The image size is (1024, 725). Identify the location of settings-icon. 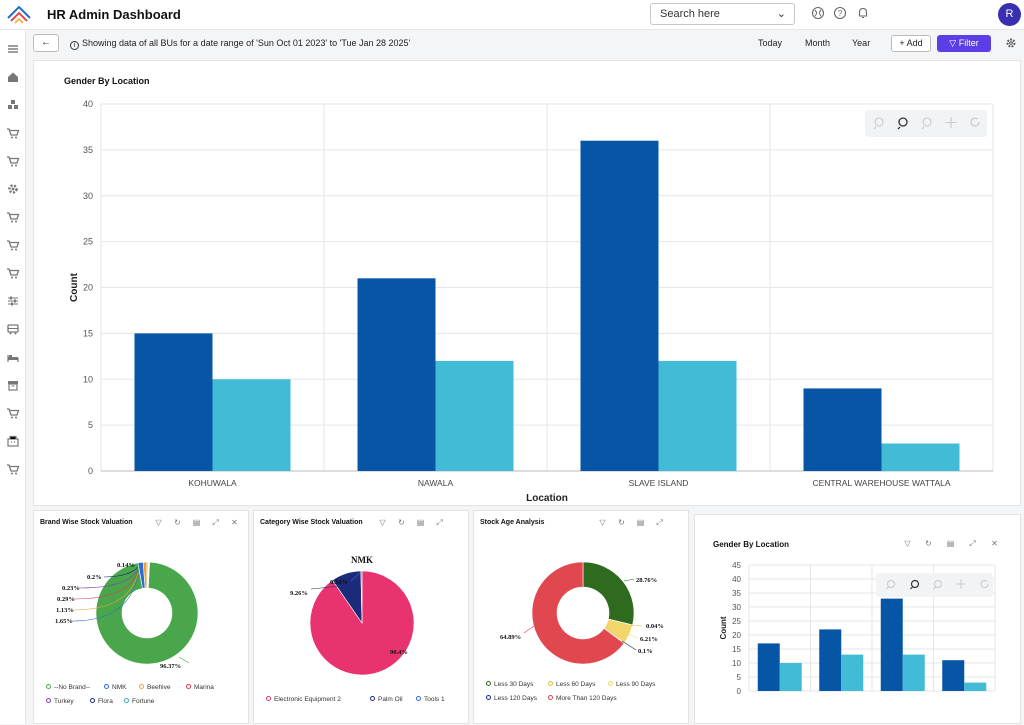
(1011, 43).